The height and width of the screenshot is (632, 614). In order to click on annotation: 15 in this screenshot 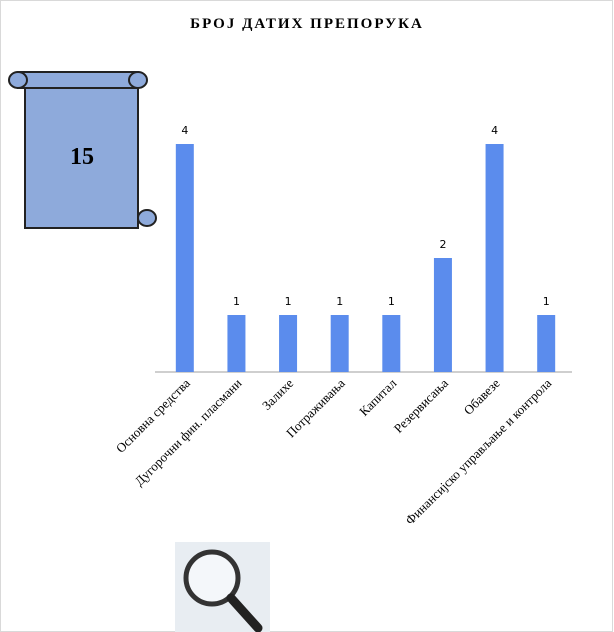, I will do `click(82, 157)`.